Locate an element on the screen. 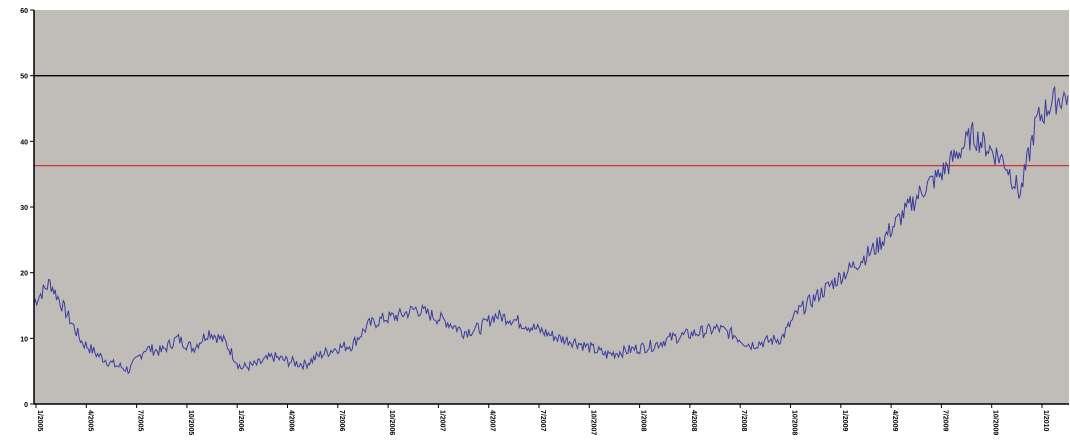 Image resolution: width=1070 pixels, height=440 pixels. x-tick-label: 4/2006 is located at coordinates (291, 421).